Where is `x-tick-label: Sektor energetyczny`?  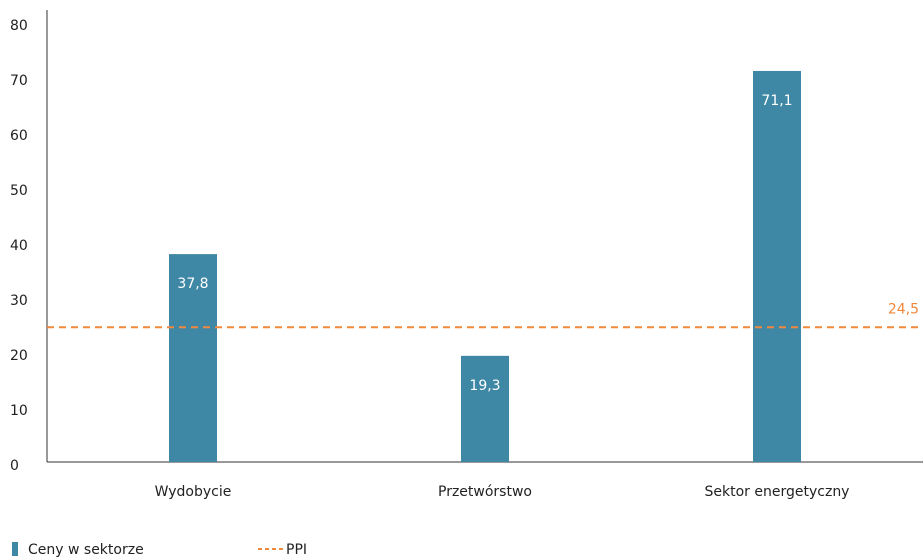 x-tick-label: Sektor energetyczny is located at coordinates (777, 492).